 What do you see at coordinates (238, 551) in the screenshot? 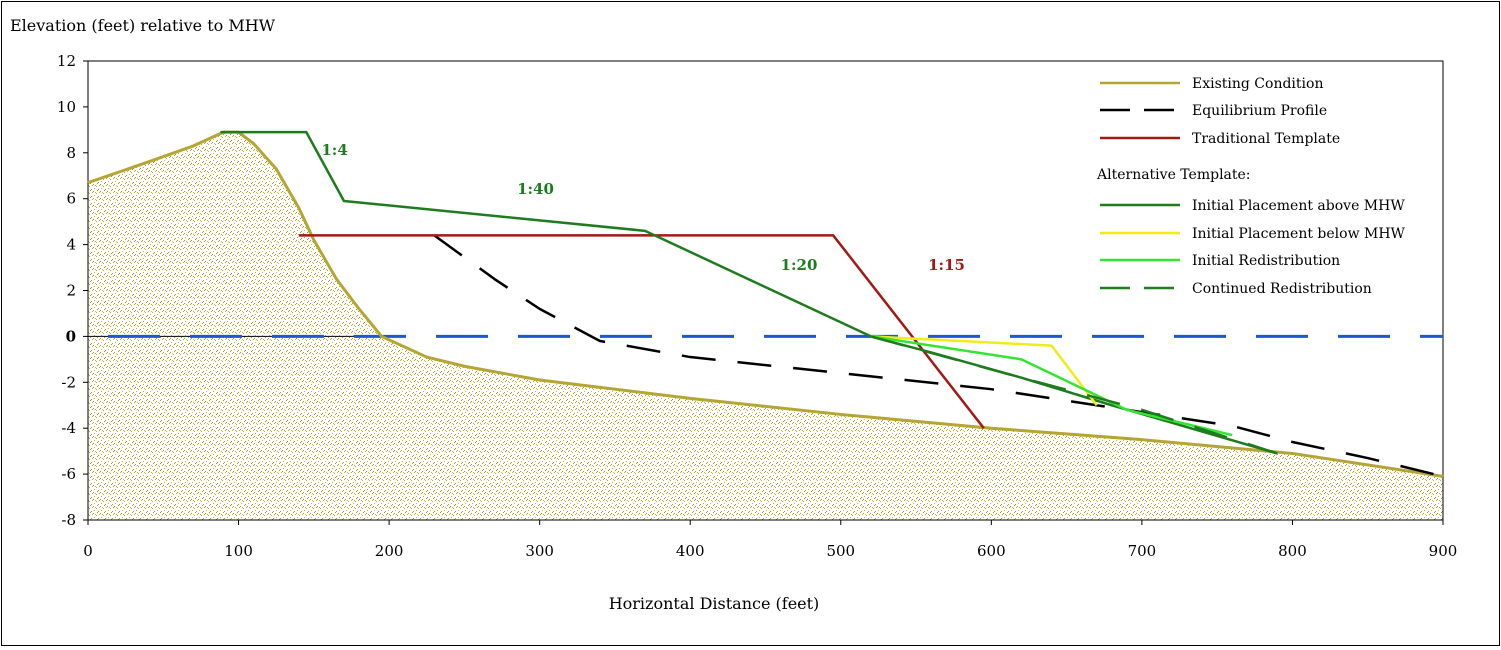
I see `x-tick-label: 100` at bounding box center [238, 551].